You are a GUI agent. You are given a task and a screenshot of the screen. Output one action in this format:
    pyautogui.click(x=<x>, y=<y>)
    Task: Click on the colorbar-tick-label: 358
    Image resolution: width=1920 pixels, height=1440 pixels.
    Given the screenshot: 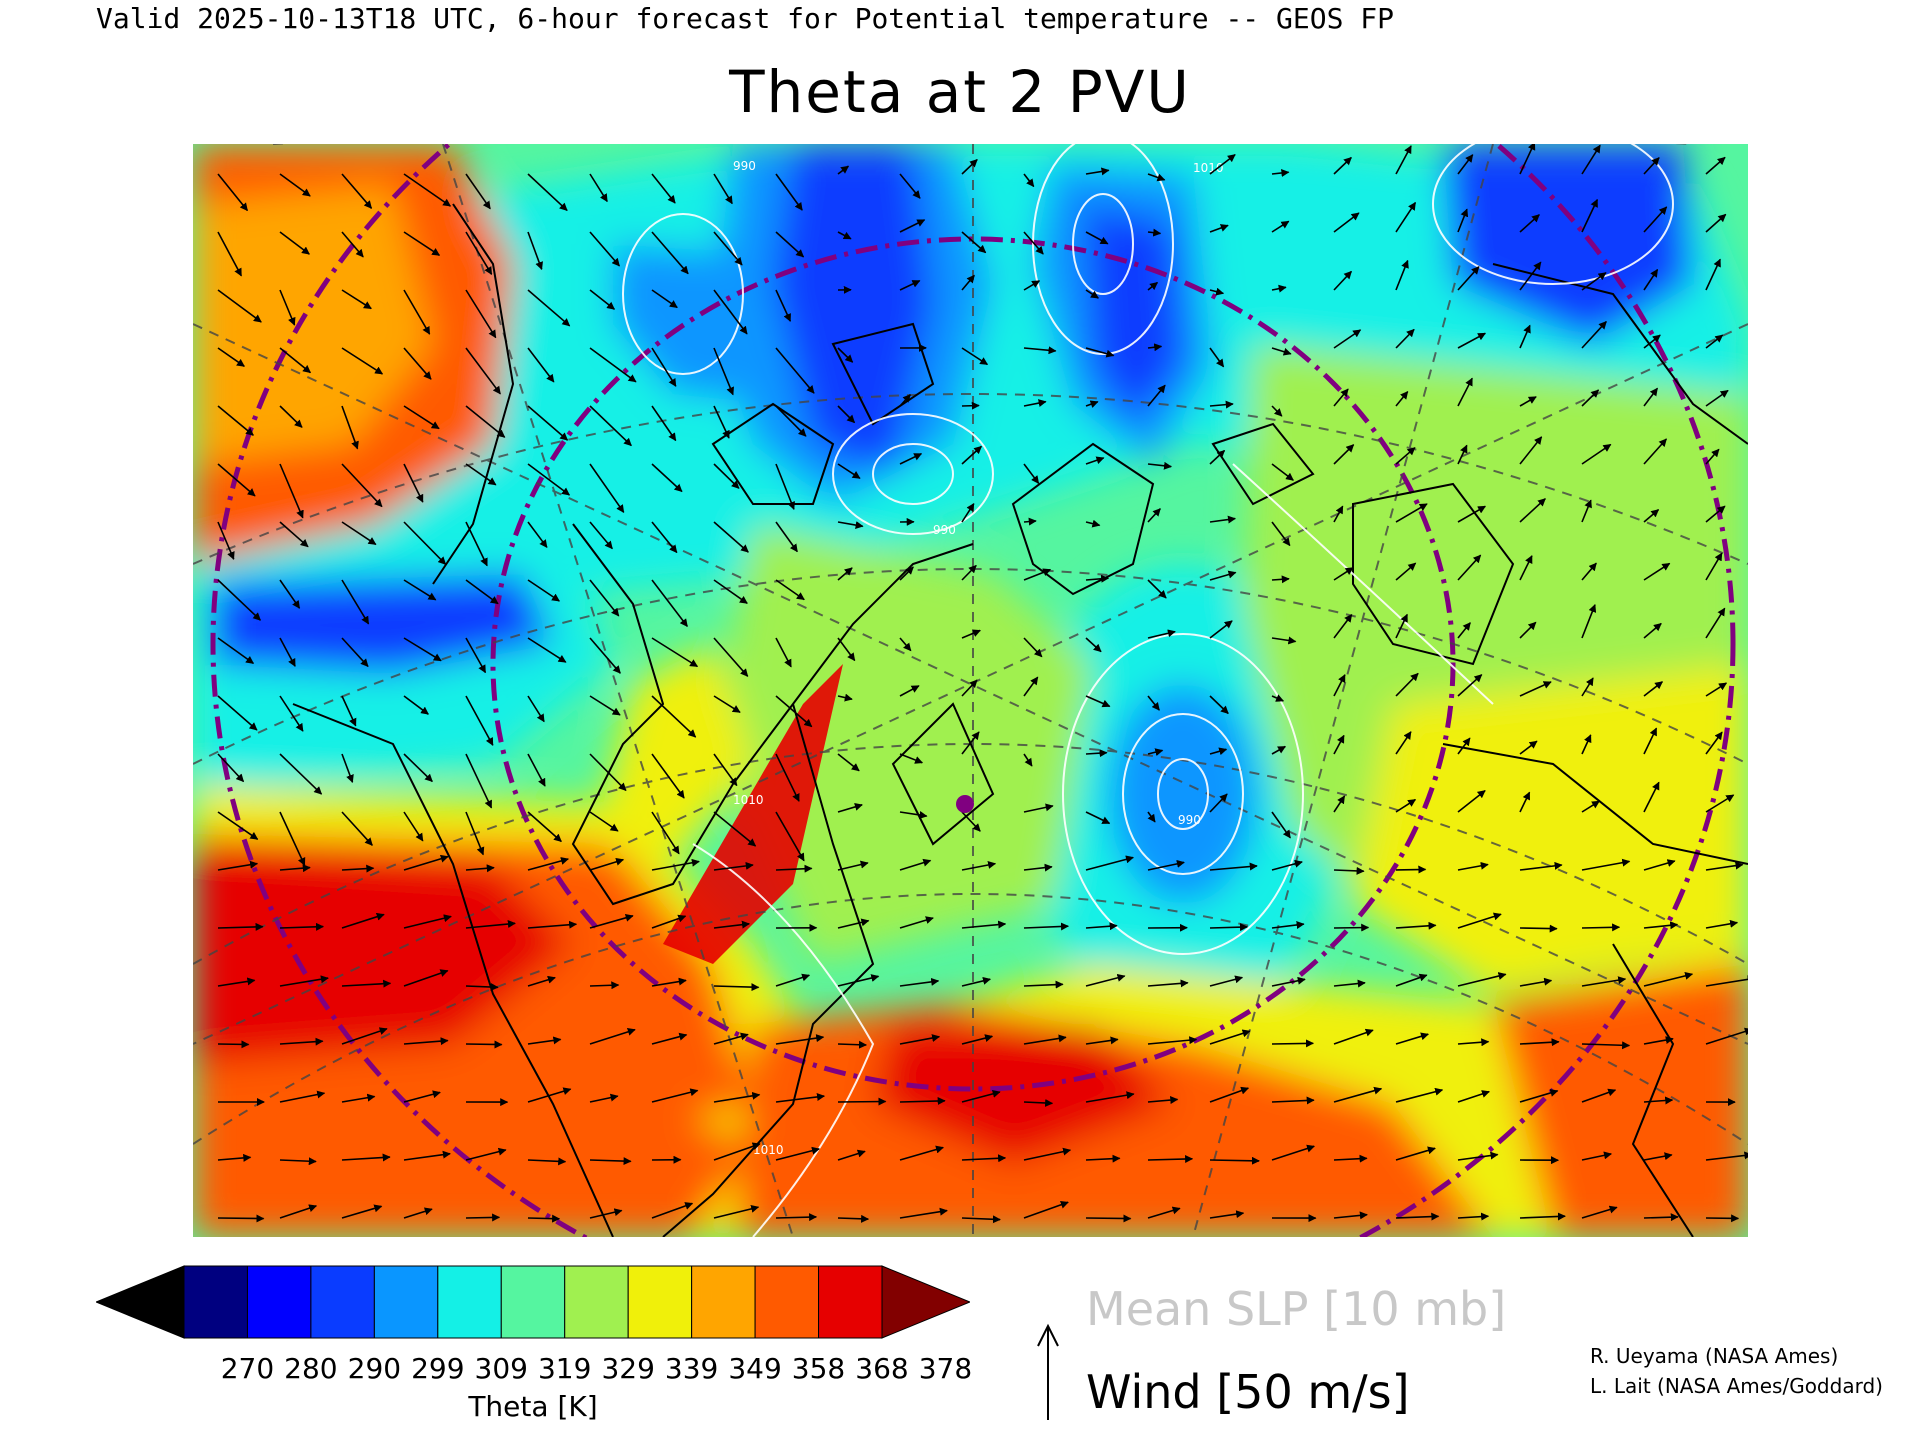 What is the action you would take?
    pyautogui.click(x=818, y=1368)
    